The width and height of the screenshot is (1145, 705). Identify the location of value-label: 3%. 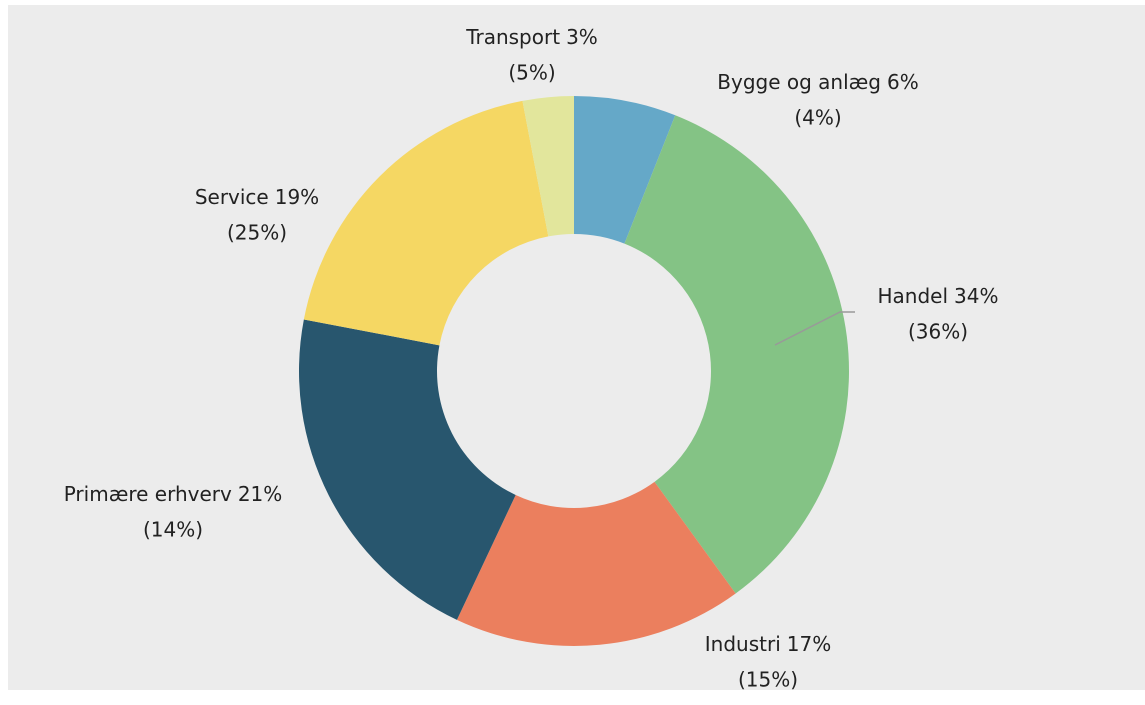
(582, 37).